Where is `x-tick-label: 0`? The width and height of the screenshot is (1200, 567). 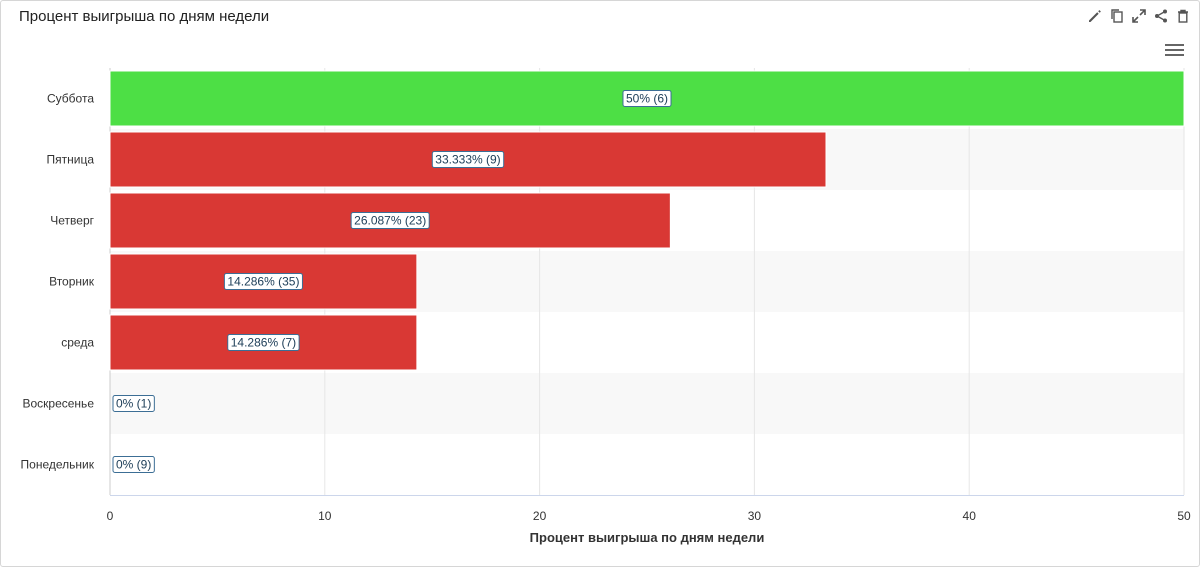 x-tick-label: 0 is located at coordinates (110, 516).